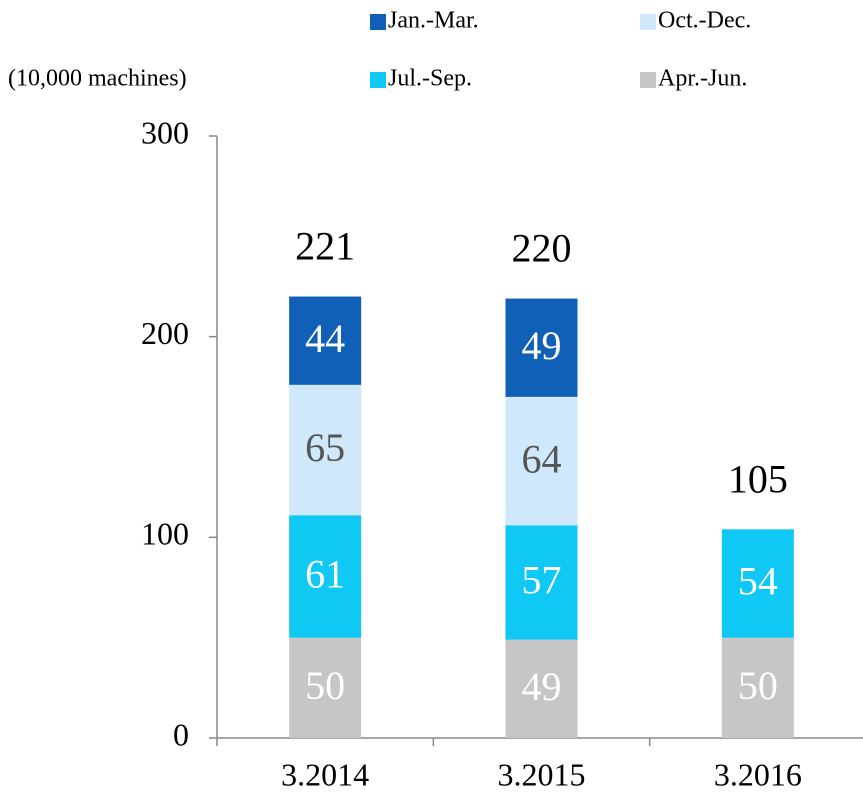 The width and height of the screenshot is (863, 798). Describe the element at coordinates (97, 79) in the screenshot. I see `unit-label: (10,000 machines)` at that location.